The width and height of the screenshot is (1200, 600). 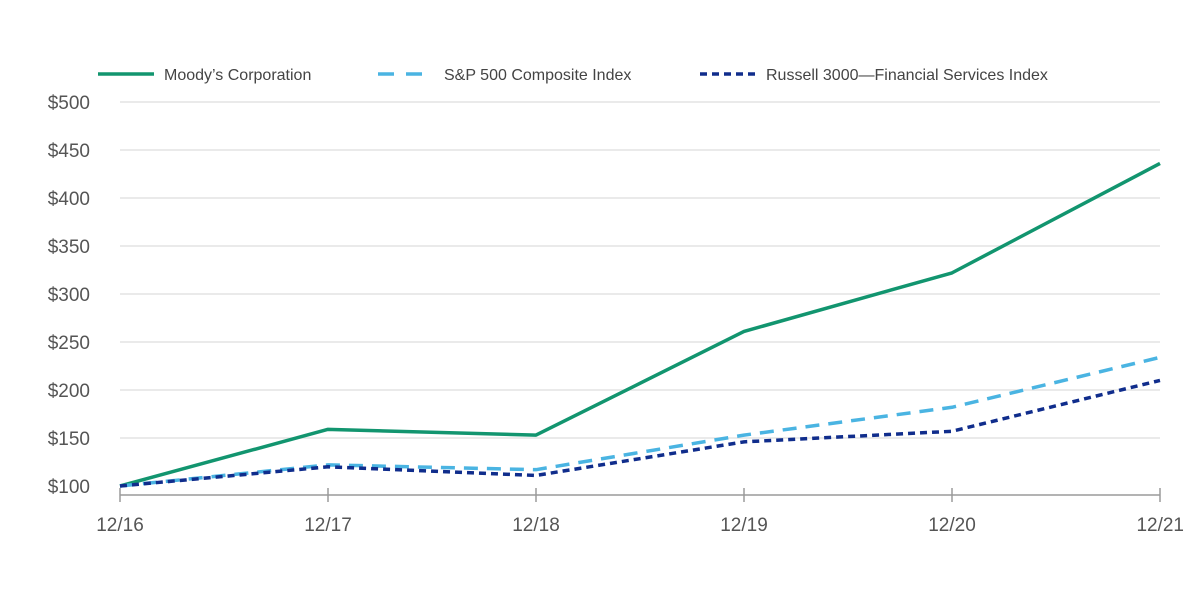 What do you see at coordinates (328, 525) in the screenshot?
I see `x-tick-label: 12/17` at bounding box center [328, 525].